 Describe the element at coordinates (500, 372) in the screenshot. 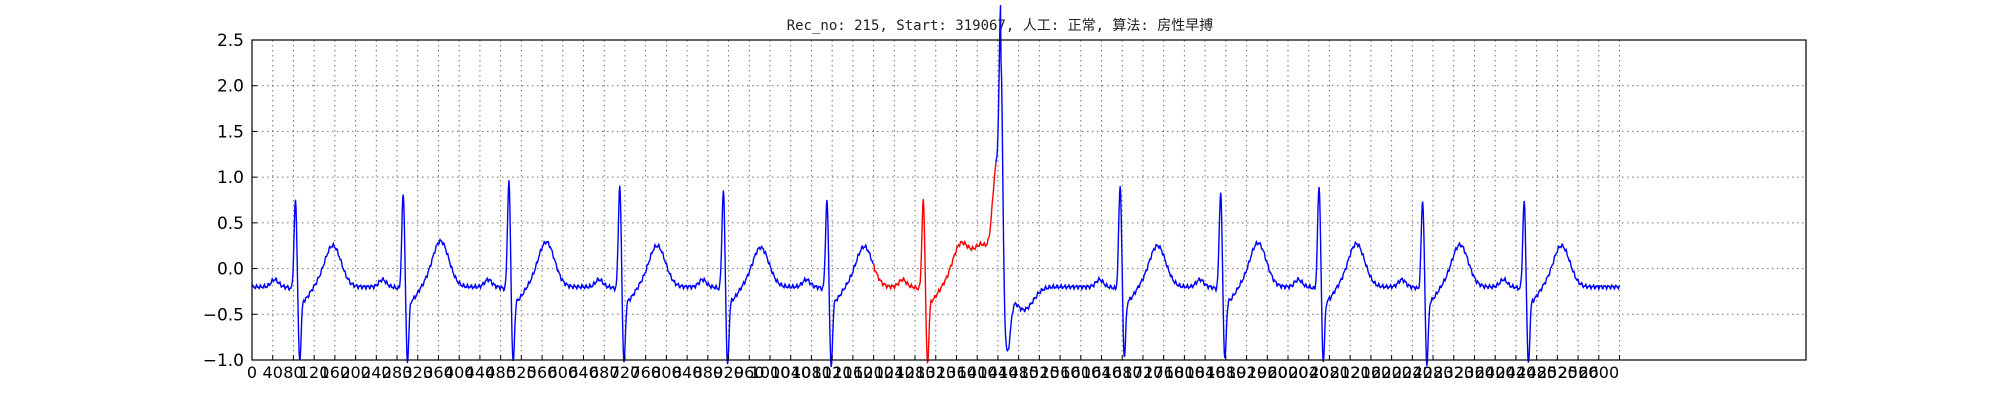

I see `x-tick-label: 480` at that location.